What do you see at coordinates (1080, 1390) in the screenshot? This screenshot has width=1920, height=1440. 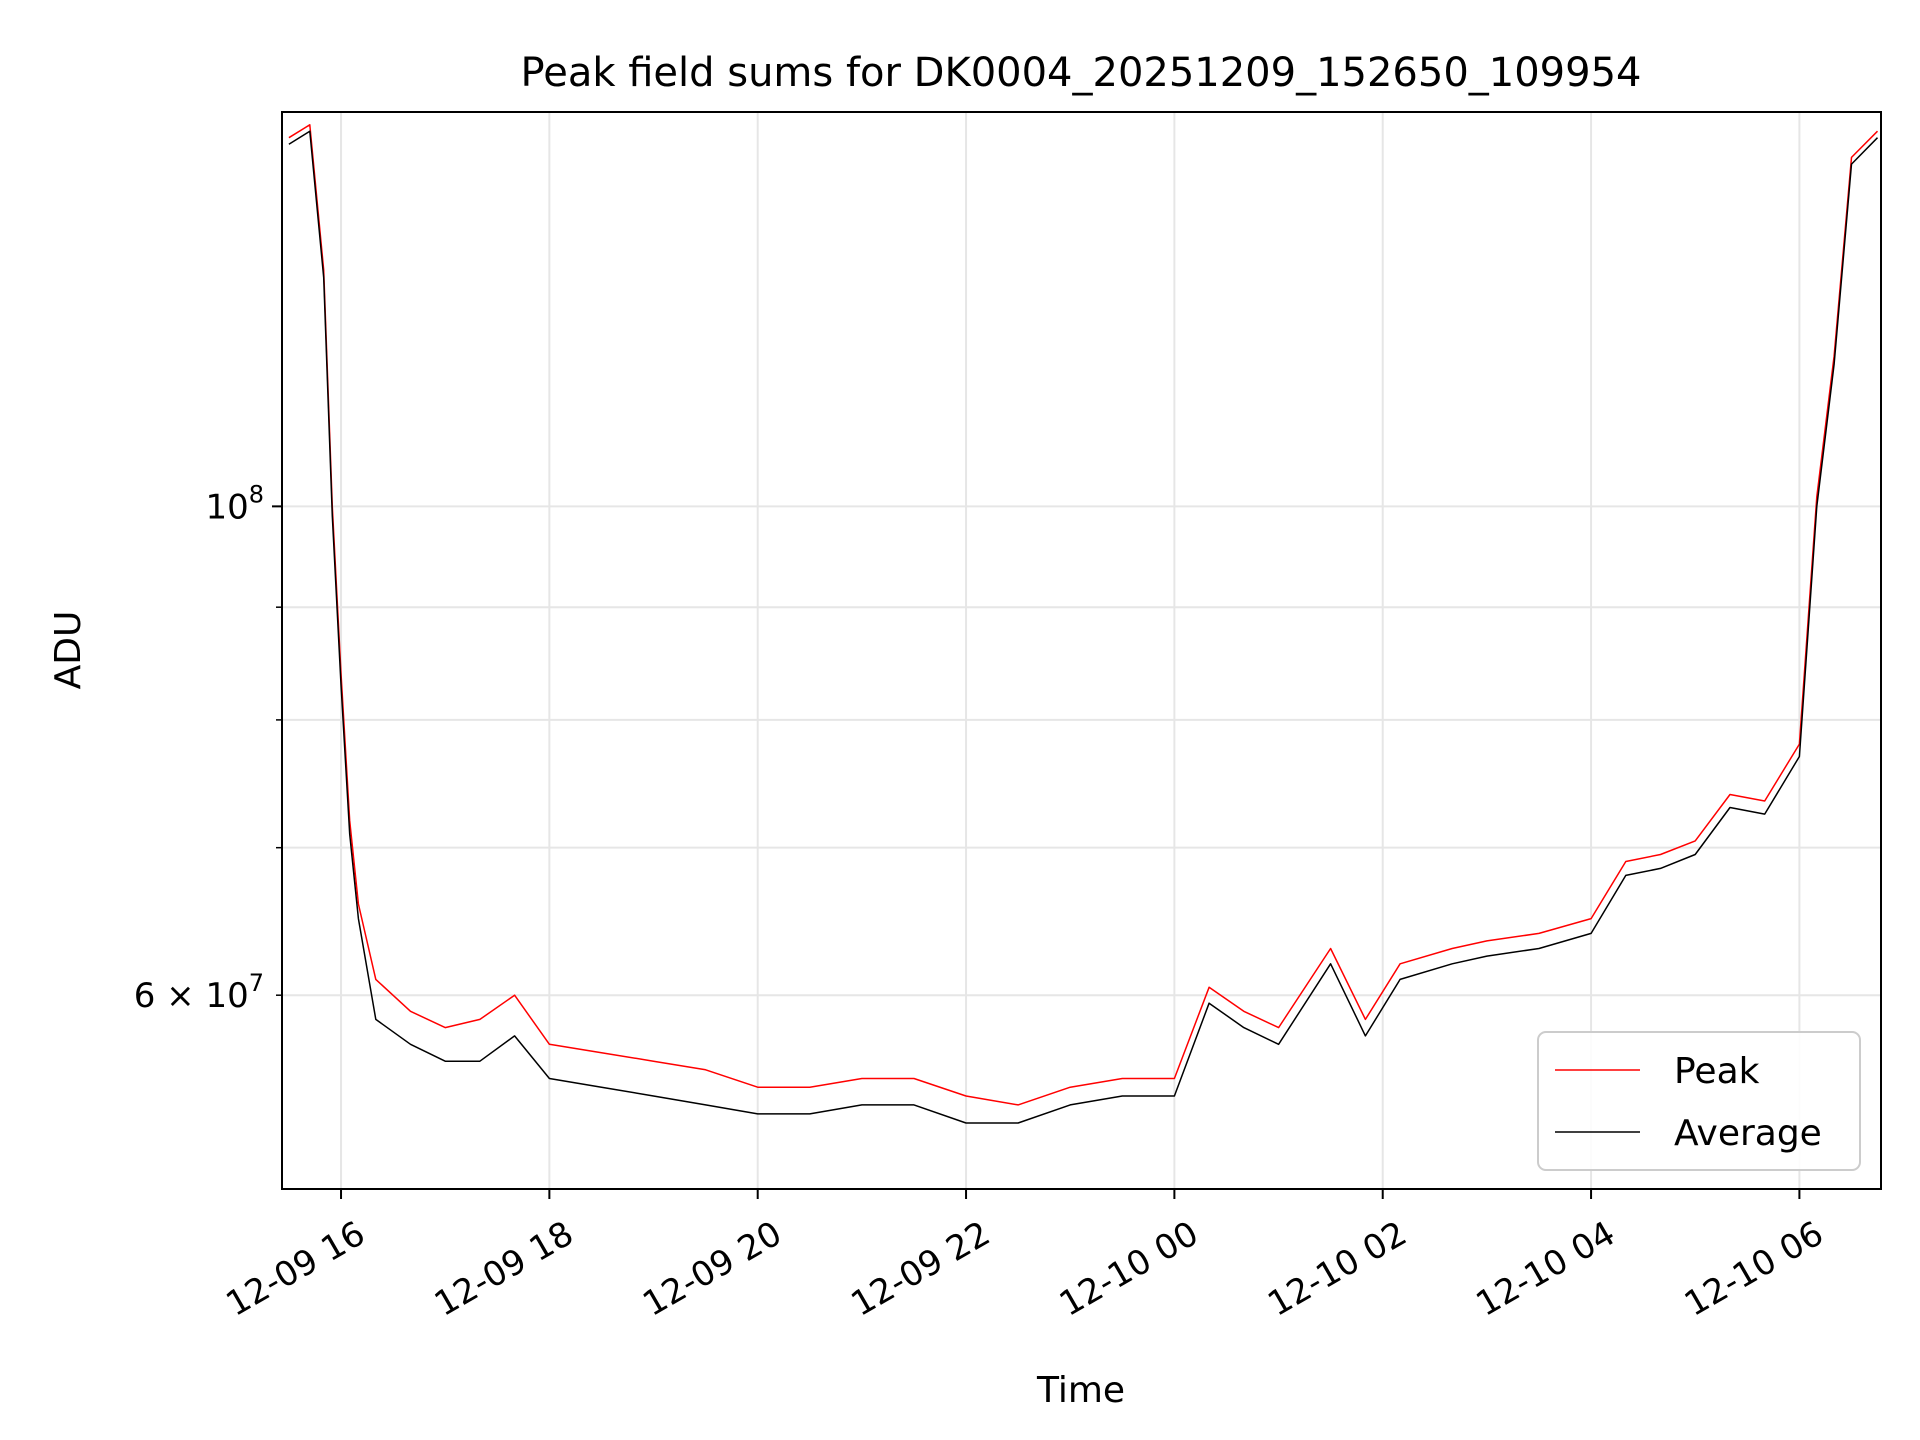 I see `x-axis-label: Time` at bounding box center [1080, 1390].